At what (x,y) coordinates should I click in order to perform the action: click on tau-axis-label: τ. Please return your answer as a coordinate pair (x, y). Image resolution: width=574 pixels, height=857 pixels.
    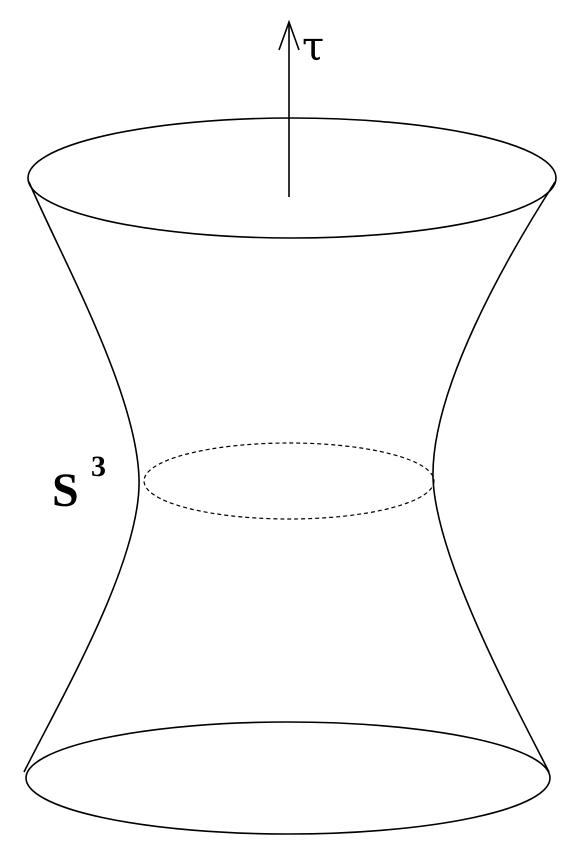
    Looking at the image, I should click on (313, 47).